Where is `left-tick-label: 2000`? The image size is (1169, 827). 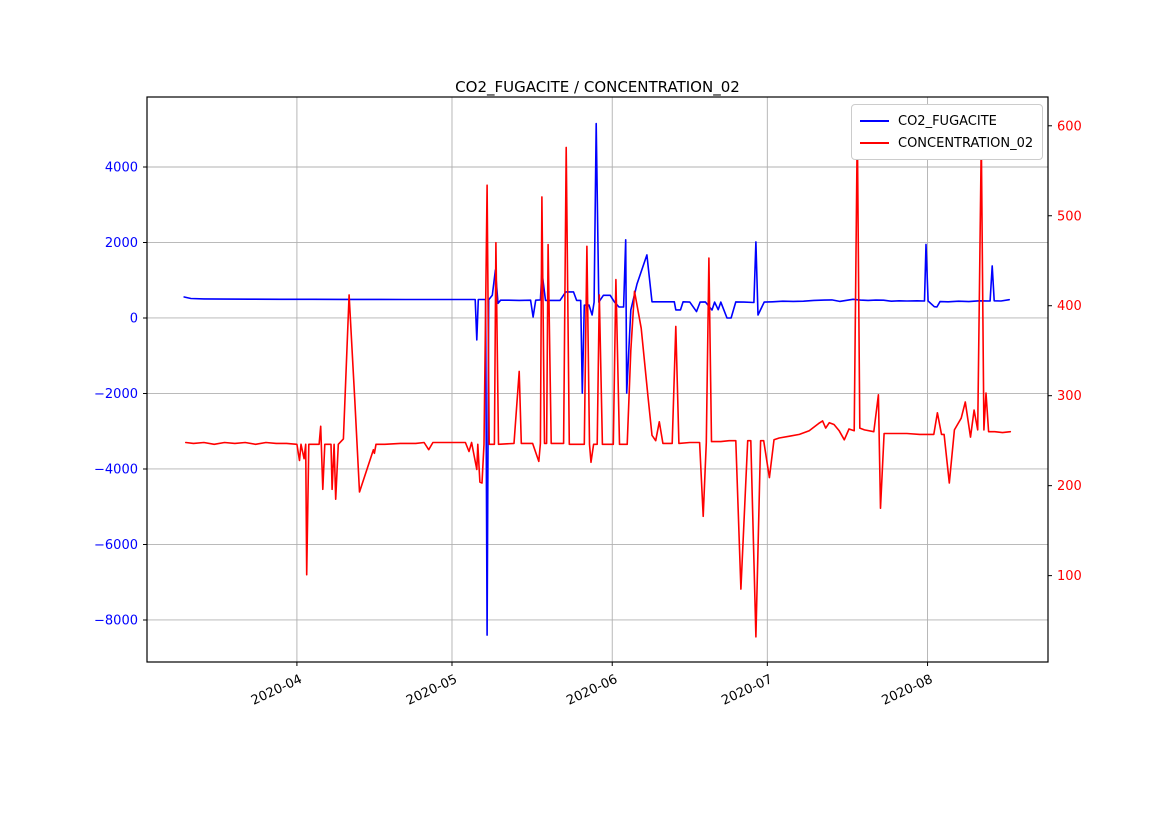 left-tick-label: 2000 is located at coordinates (121, 243).